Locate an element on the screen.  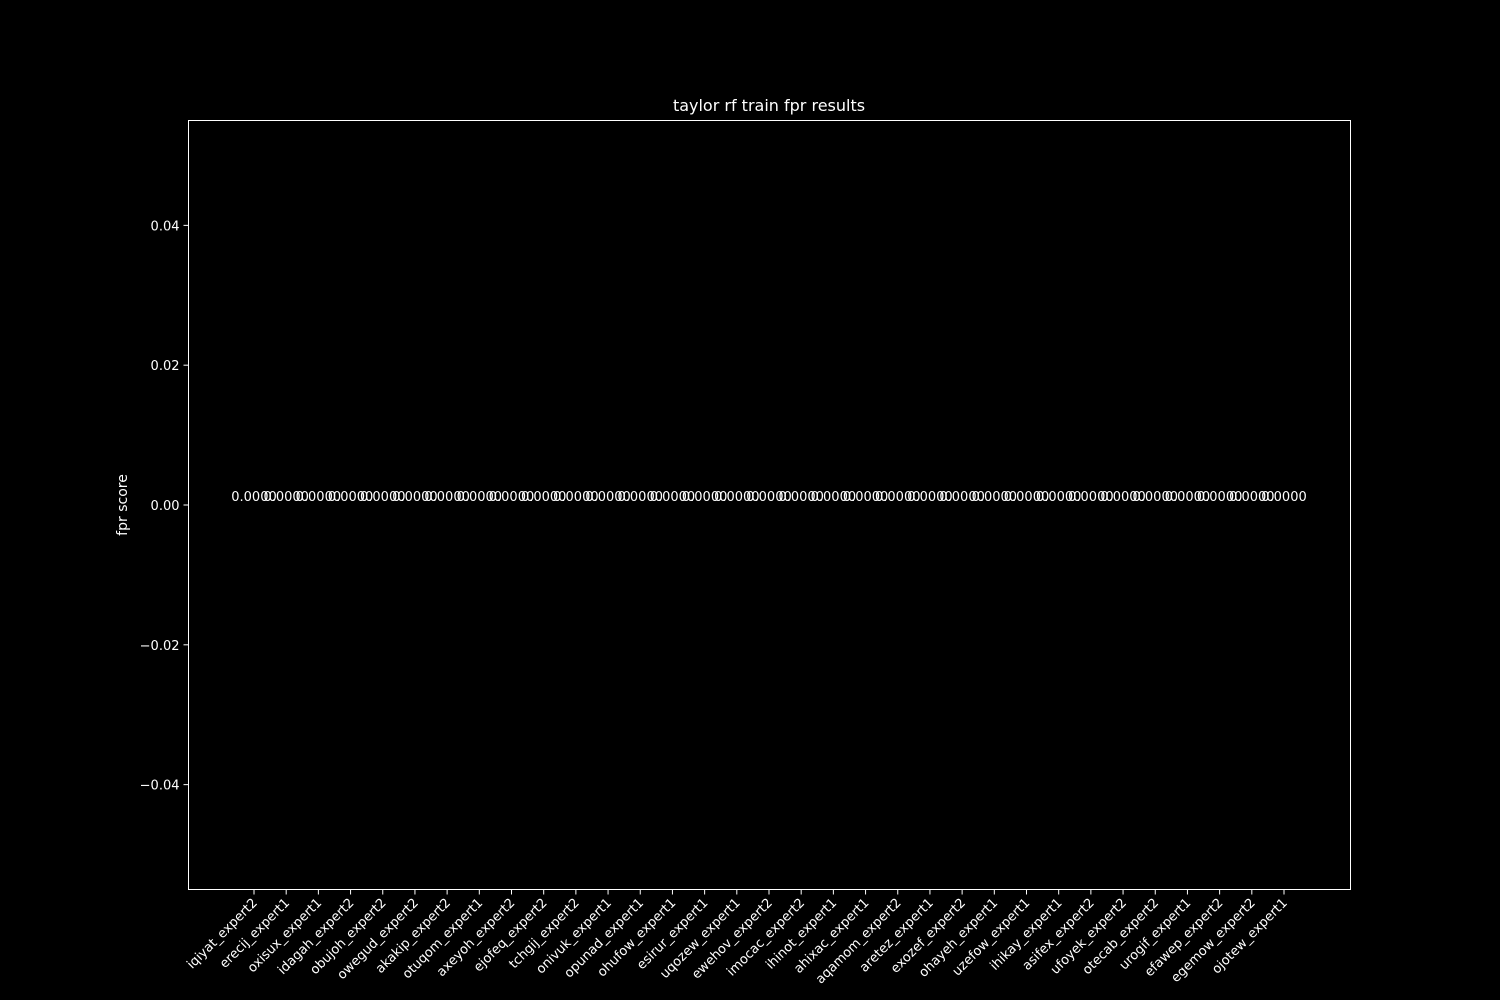
y-tick-label: 0.02 is located at coordinates (165, 366).